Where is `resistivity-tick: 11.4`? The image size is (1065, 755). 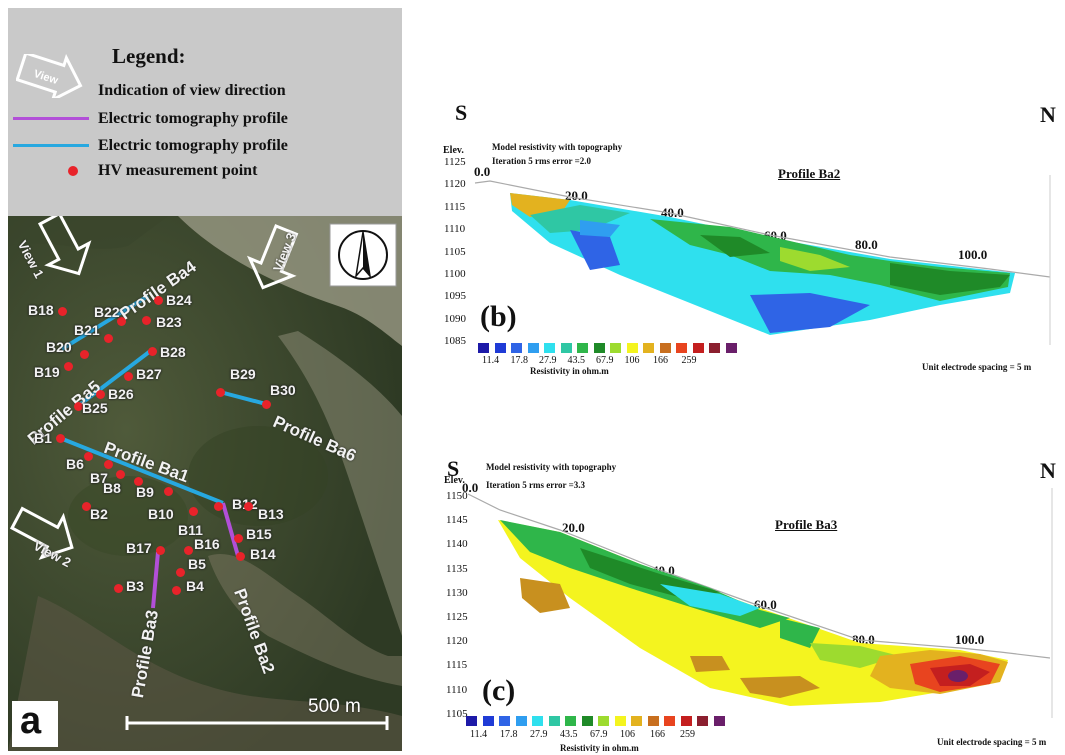
resistivity-tick: 11.4 is located at coordinates (491, 360).